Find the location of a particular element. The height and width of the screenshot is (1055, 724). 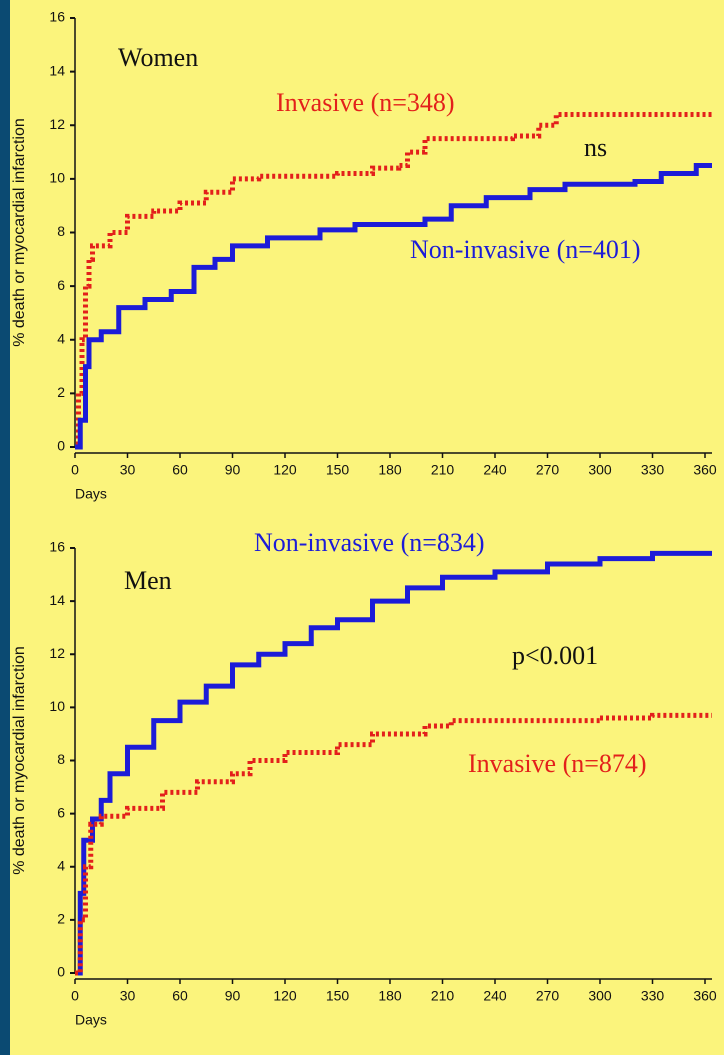

series-label: Invasive (n=874) is located at coordinates (557, 763).